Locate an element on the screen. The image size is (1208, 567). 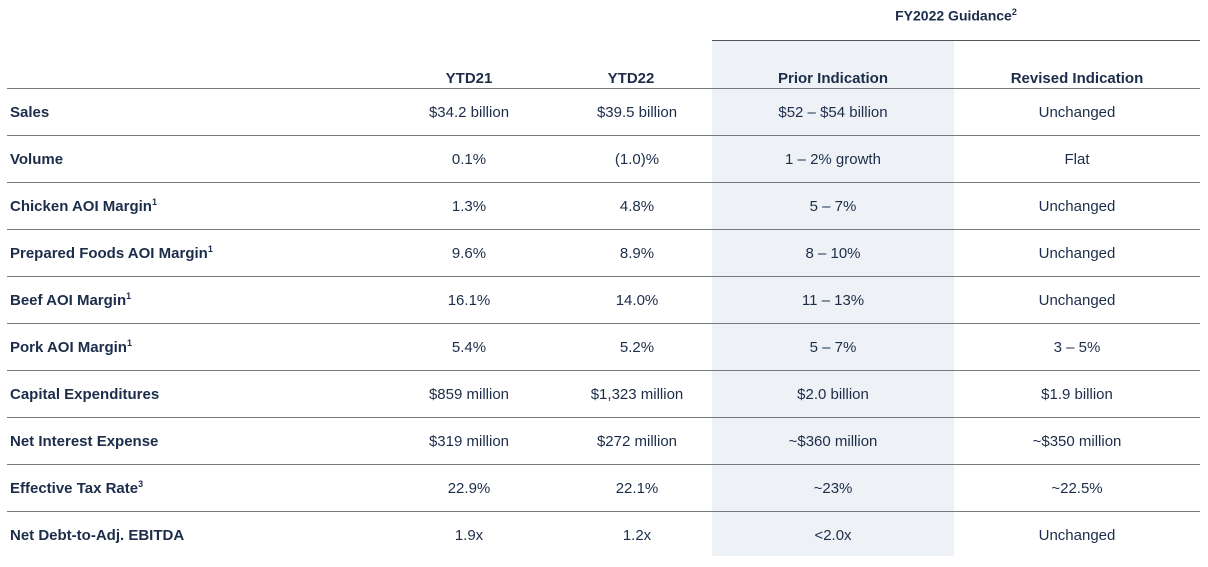
cell-ytd21: 22.9% is located at coordinates (469, 488).